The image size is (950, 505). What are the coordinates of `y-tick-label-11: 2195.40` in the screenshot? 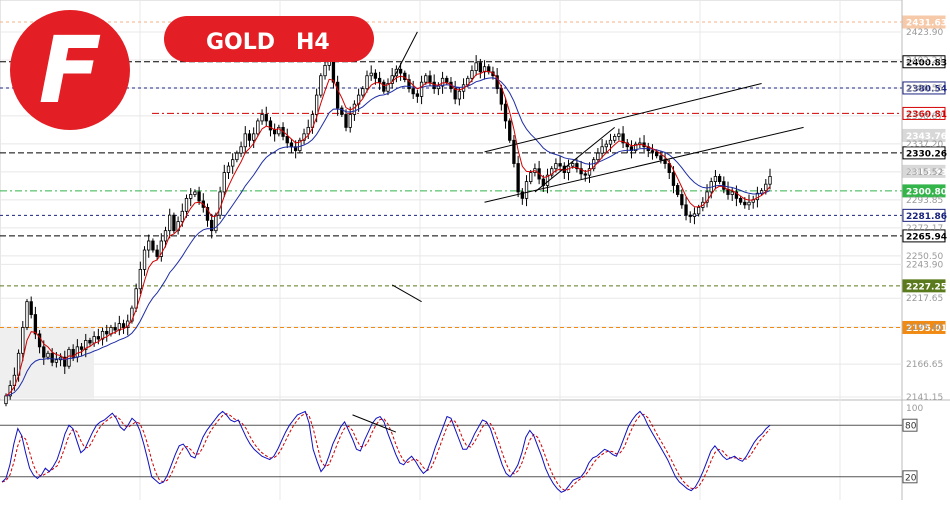 It's located at (924, 328).